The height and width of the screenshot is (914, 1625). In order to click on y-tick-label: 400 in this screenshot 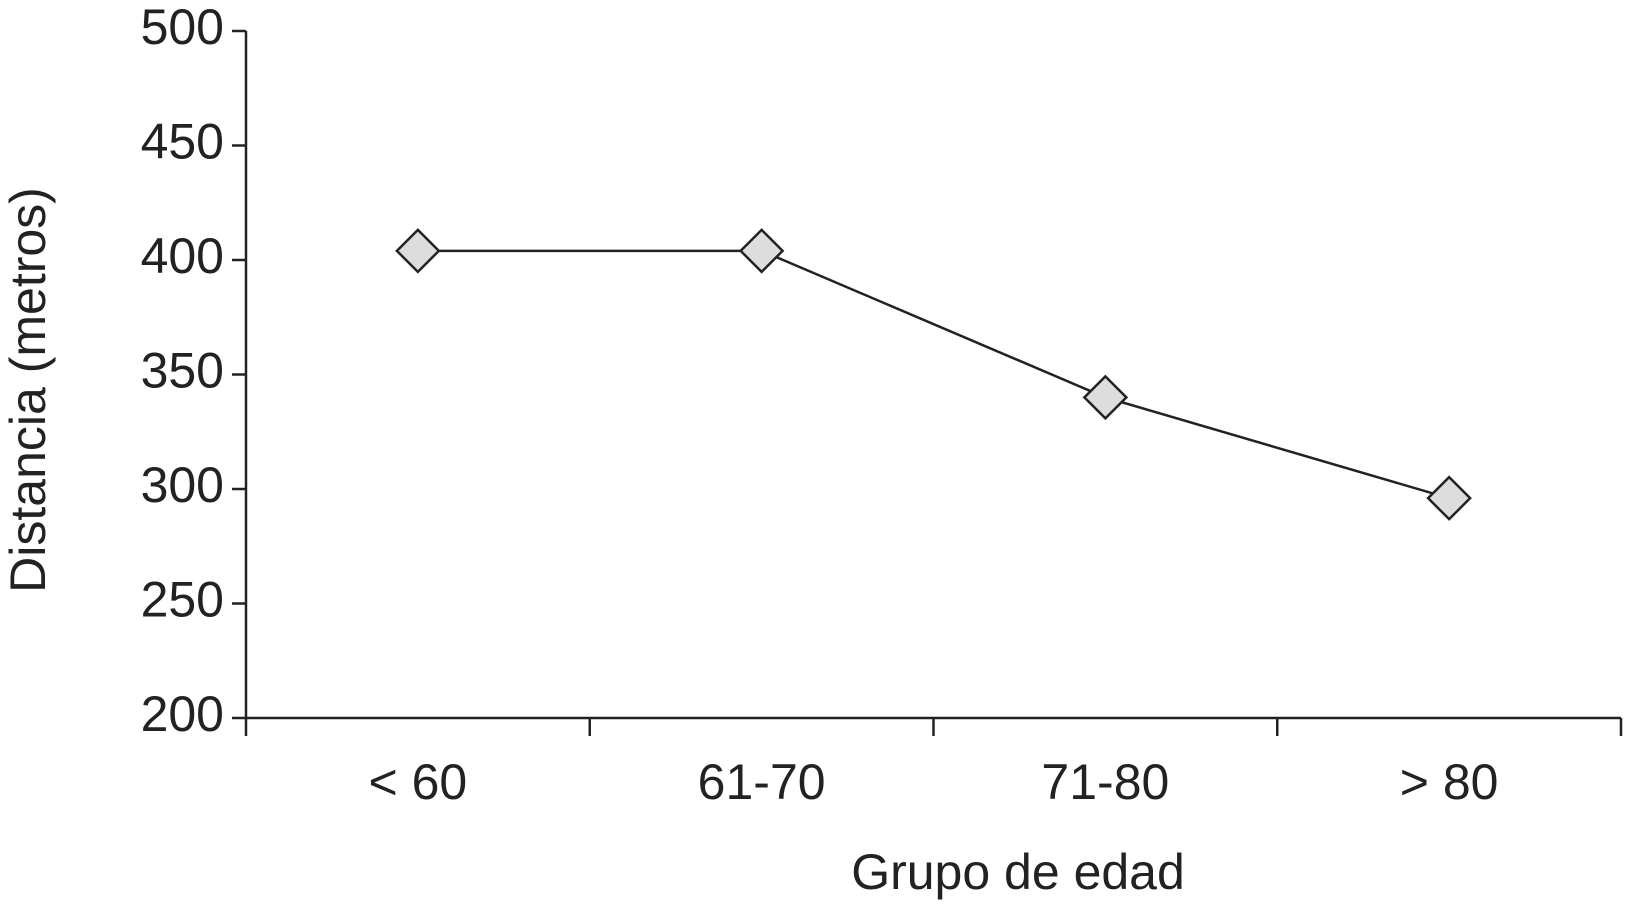, I will do `click(182, 256)`.